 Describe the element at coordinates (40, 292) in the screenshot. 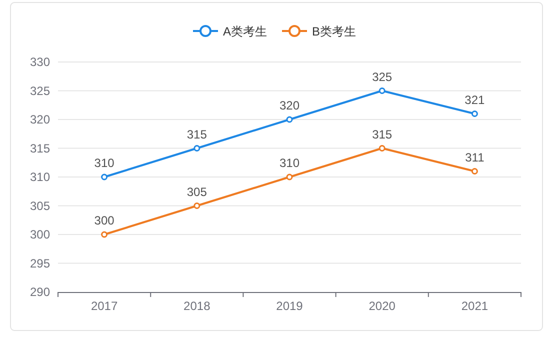

I see `y-tick-label: 290` at that location.